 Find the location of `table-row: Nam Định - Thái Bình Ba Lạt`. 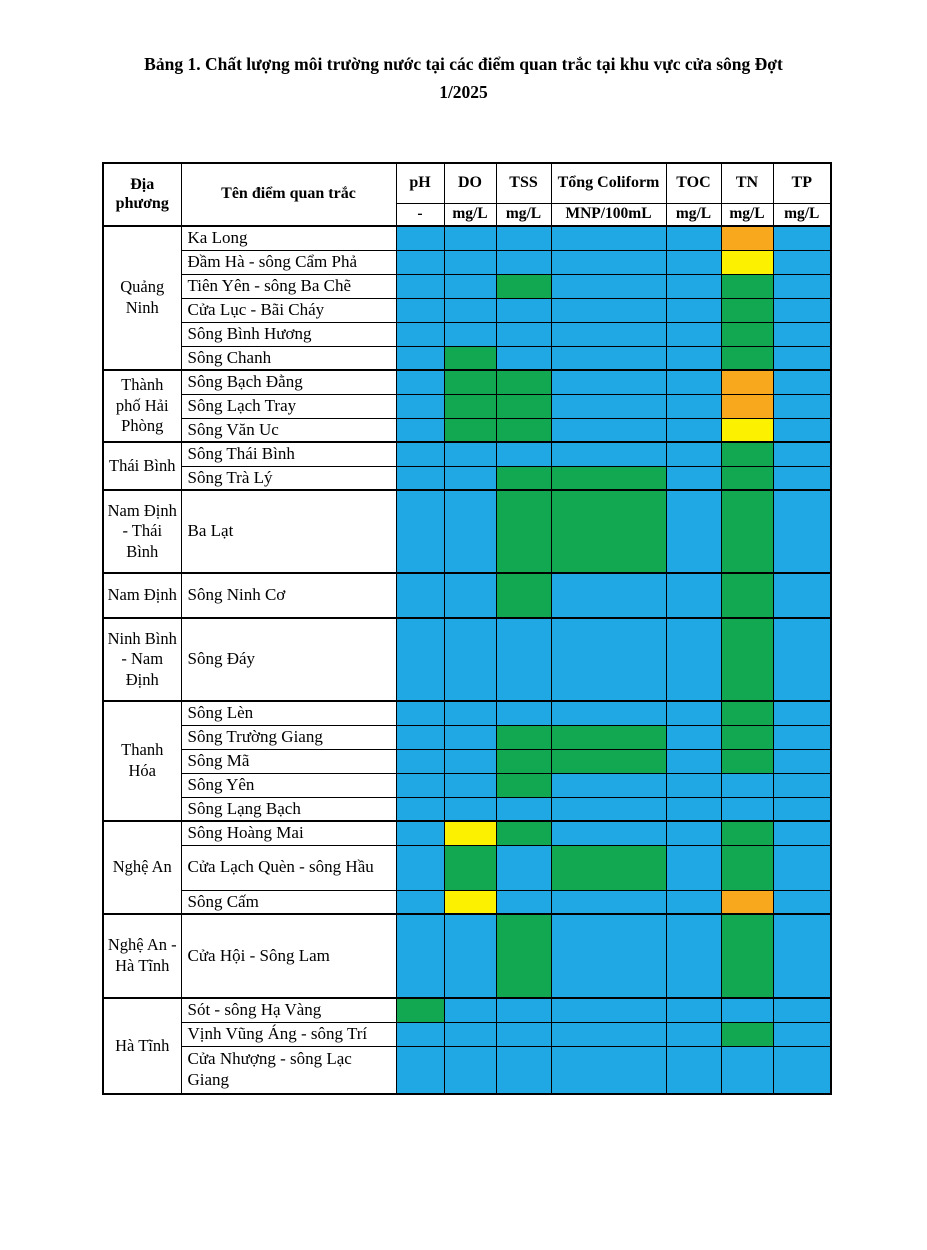

table-row: Nam Định - Thái Bình Ba Lạt is located at coordinates (467, 531).